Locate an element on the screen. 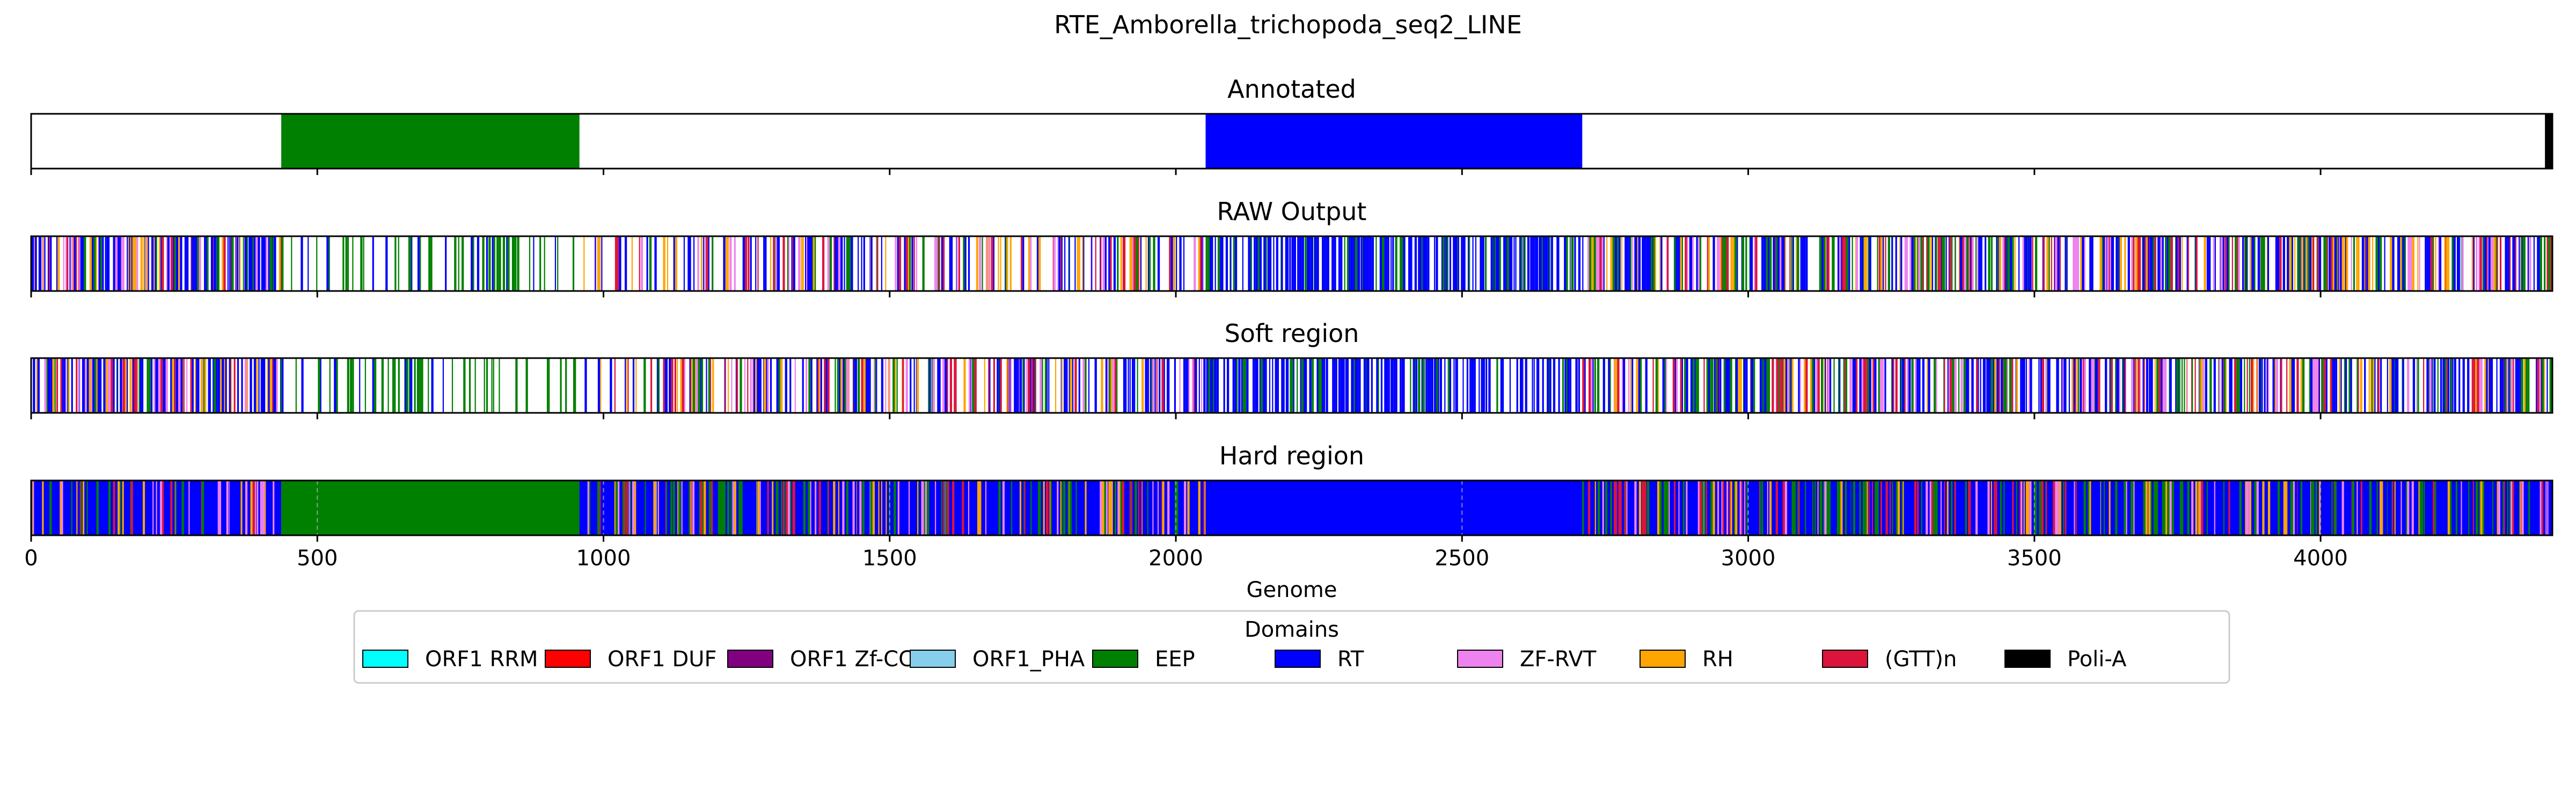 Image resolution: width=2576 pixels, height=808 pixels. legend-swatch is located at coordinates (1663, 659).